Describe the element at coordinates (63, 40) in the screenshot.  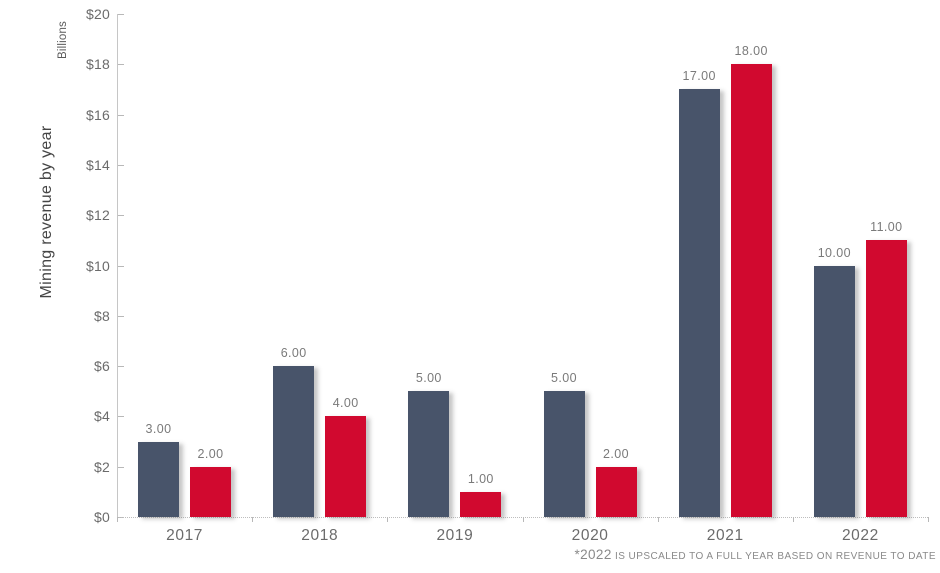
I see `y-axis-units-label: Billions` at that location.